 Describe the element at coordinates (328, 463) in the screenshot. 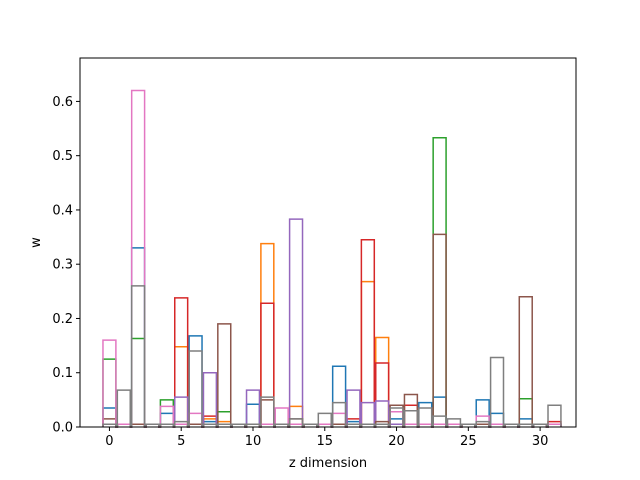

I see `x-axis-label: z dimension` at that location.